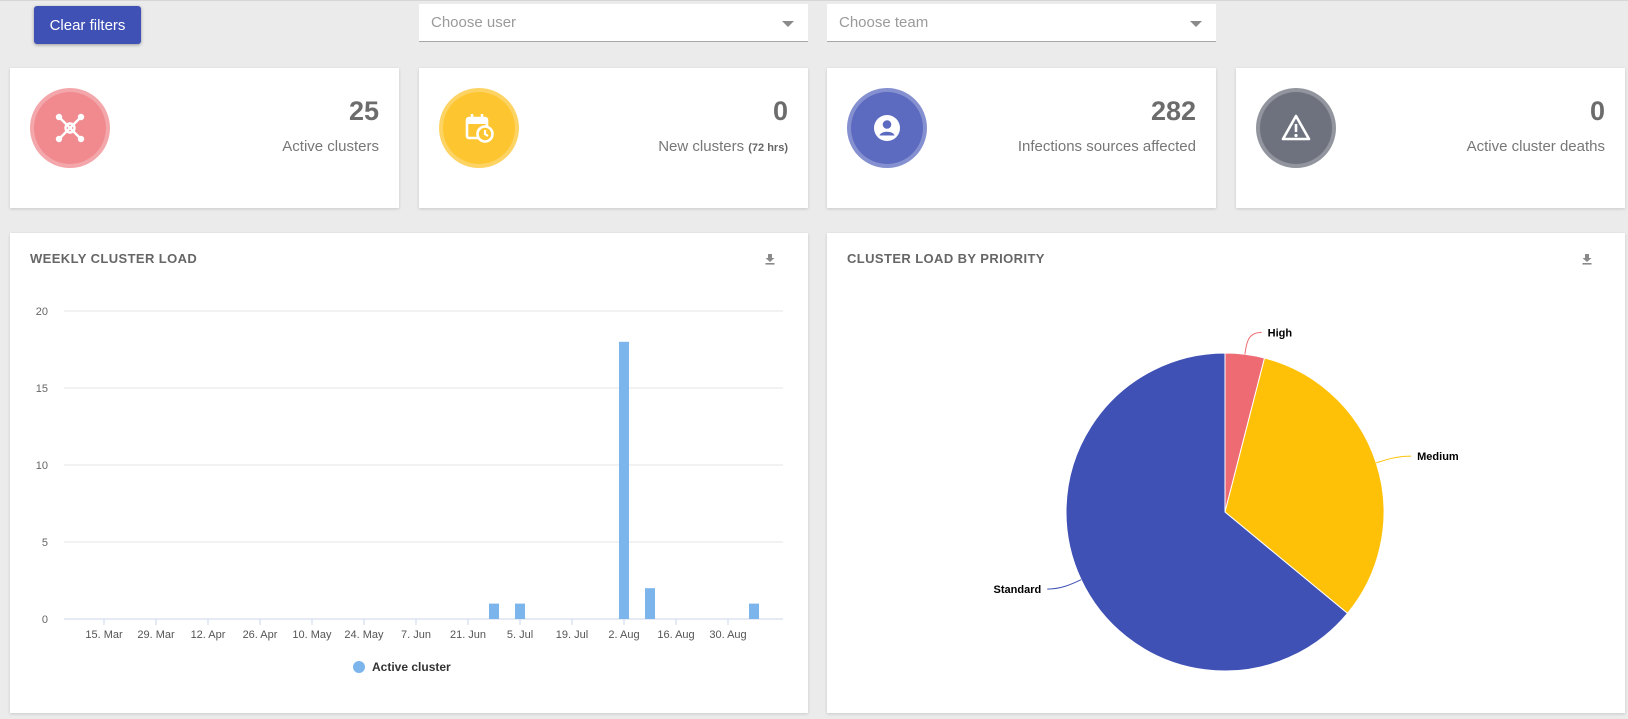 Image resolution: width=1628 pixels, height=719 pixels. Describe the element at coordinates (727, 635) in the screenshot. I see `x-tick-label: 30. Aug` at that location.